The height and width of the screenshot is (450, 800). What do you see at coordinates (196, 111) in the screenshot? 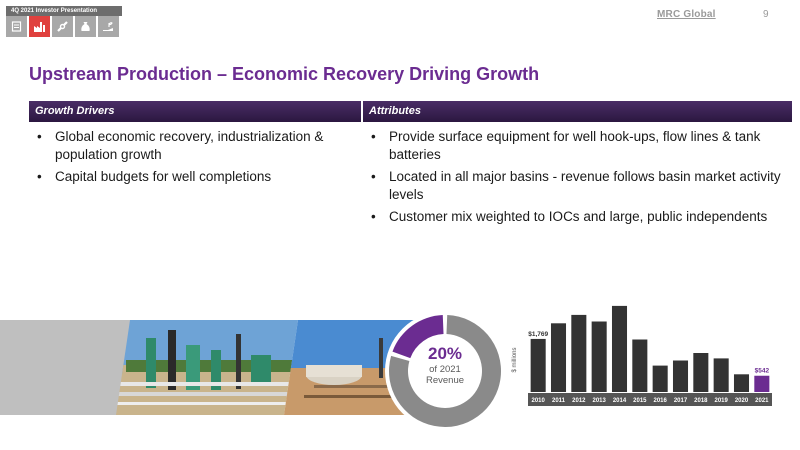
I see `header-growth-drivers: Growth Drivers` at bounding box center [196, 111].